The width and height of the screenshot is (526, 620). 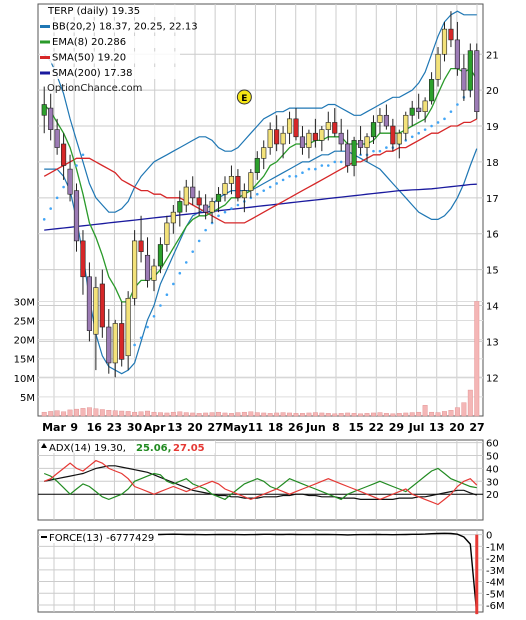 What do you see at coordinates (44, 445) in the screenshot?
I see `adx-legend-icon` at bounding box center [44, 445].